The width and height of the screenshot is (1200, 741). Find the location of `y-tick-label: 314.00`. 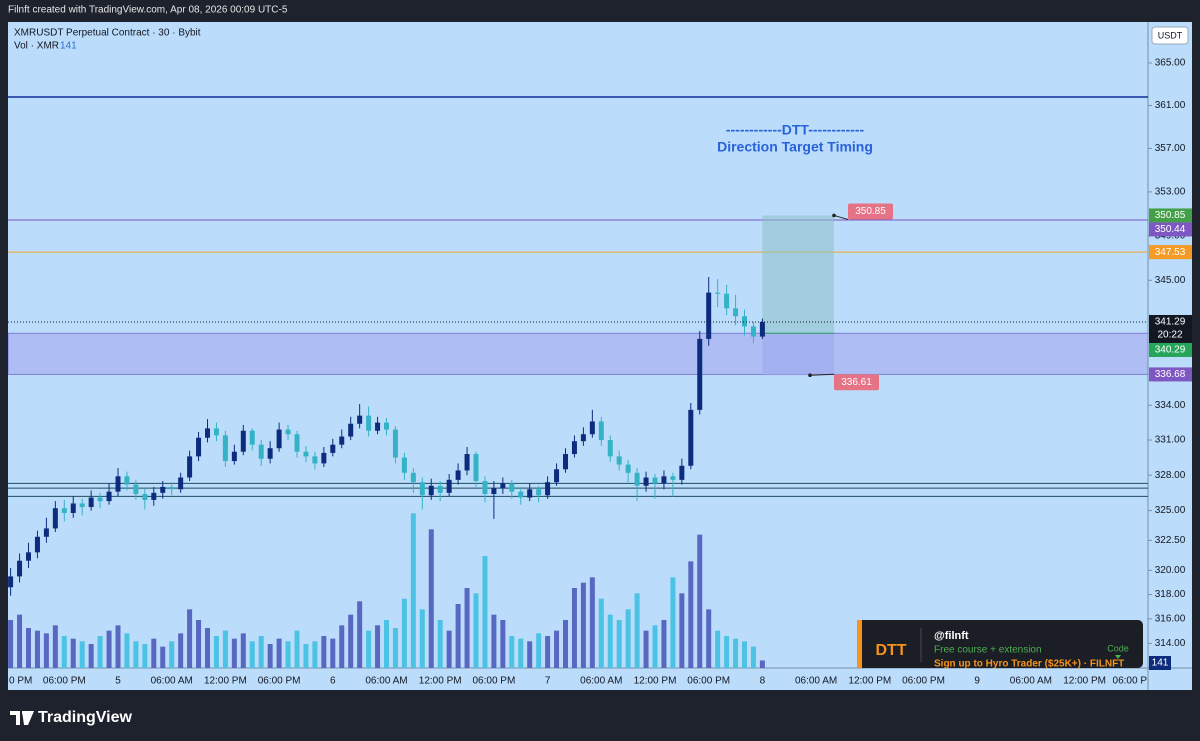

y-tick-label: 314.00 is located at coordinates (1170, 643).